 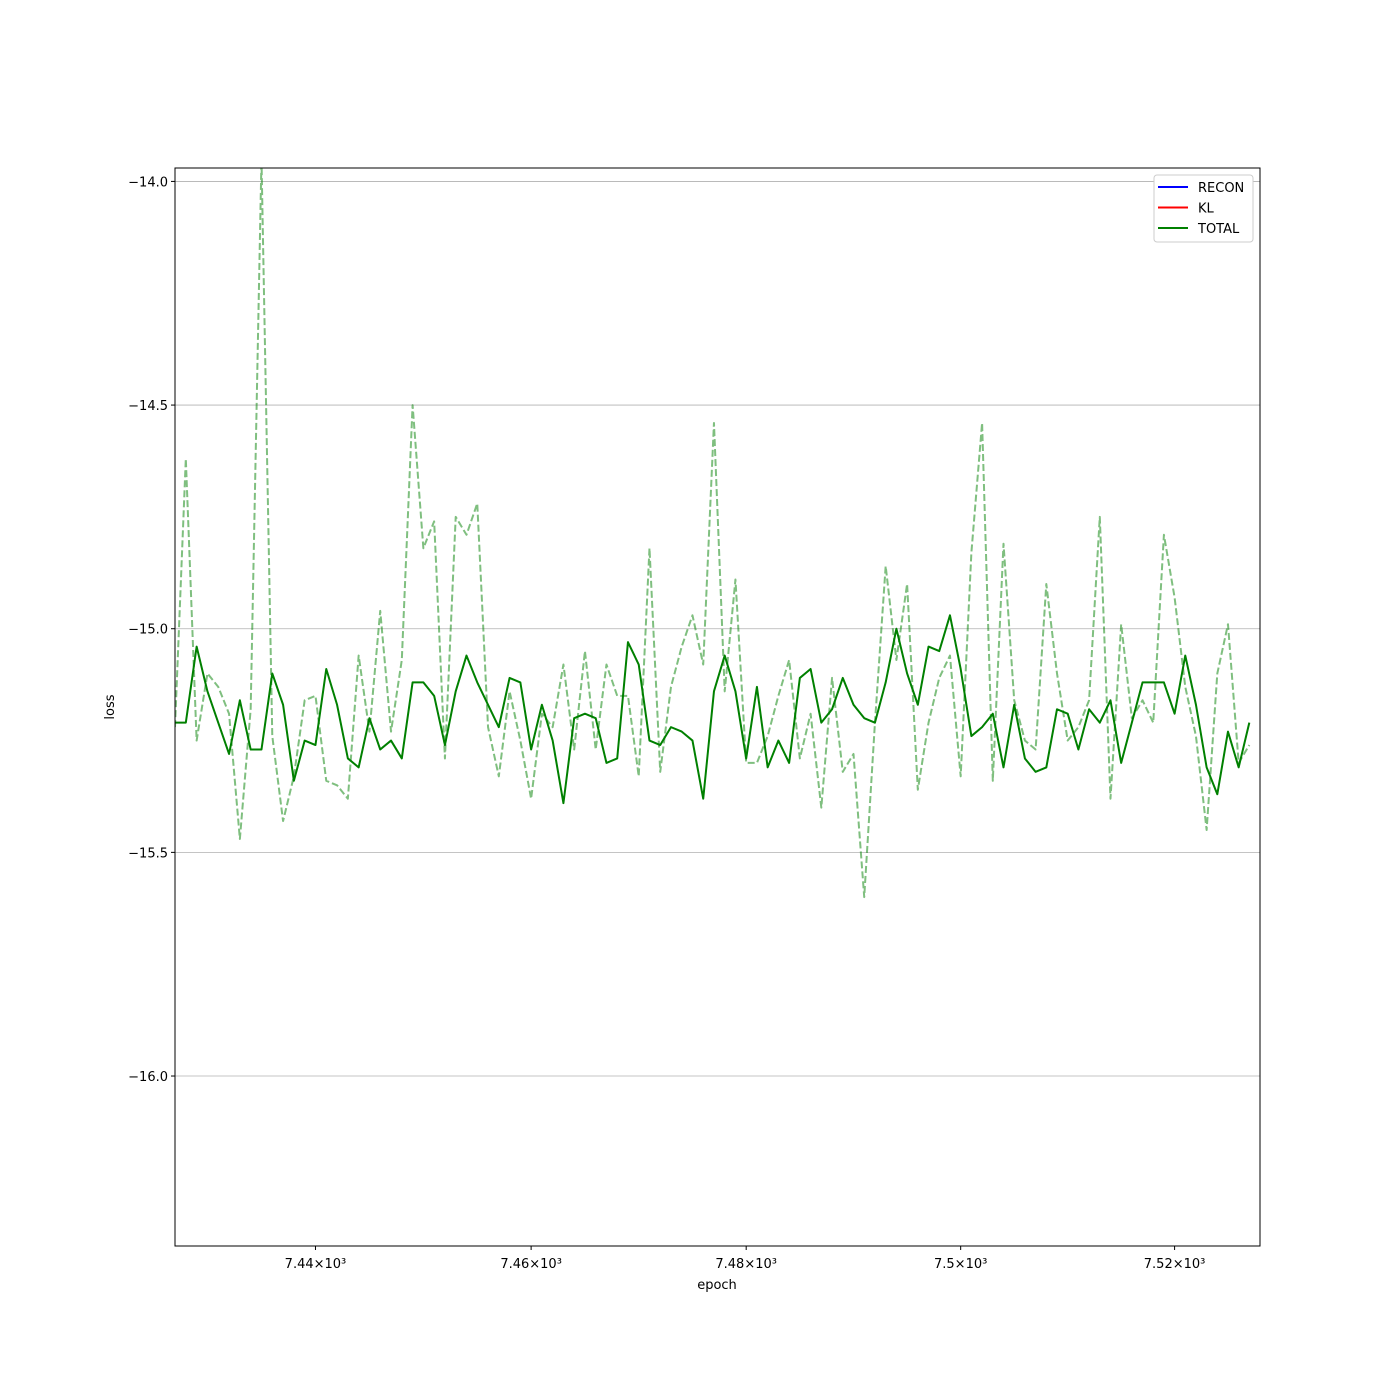 What do you see at coordinates (960, 1264) in the screenshot?
I see `x-tick-label: 7.5×10³` at bounding box center [960, 1264].